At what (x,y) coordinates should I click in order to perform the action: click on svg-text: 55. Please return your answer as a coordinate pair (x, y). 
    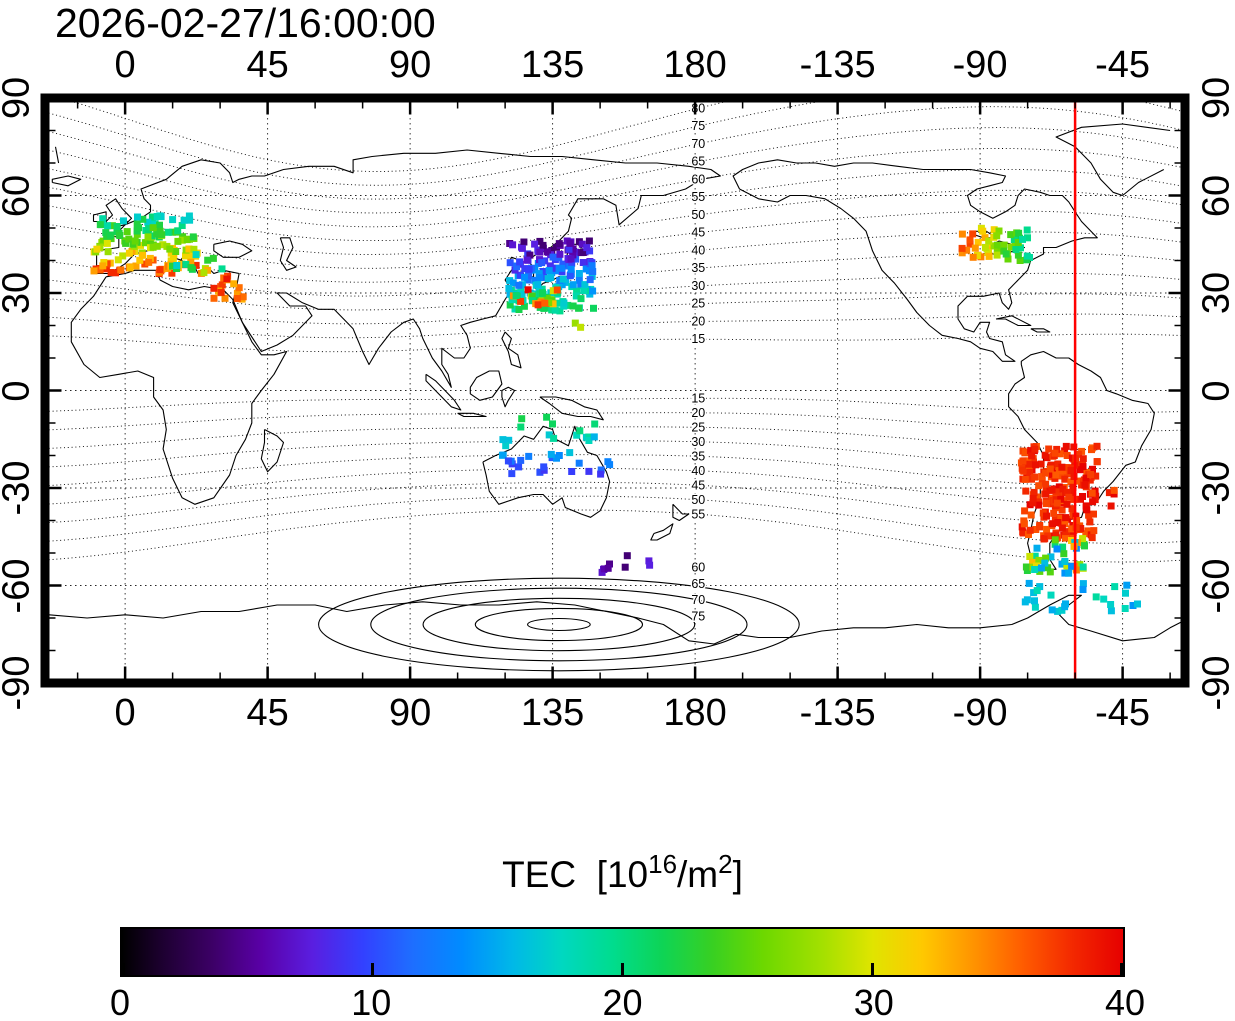
    Looking at the image, I should click on (698, 197).